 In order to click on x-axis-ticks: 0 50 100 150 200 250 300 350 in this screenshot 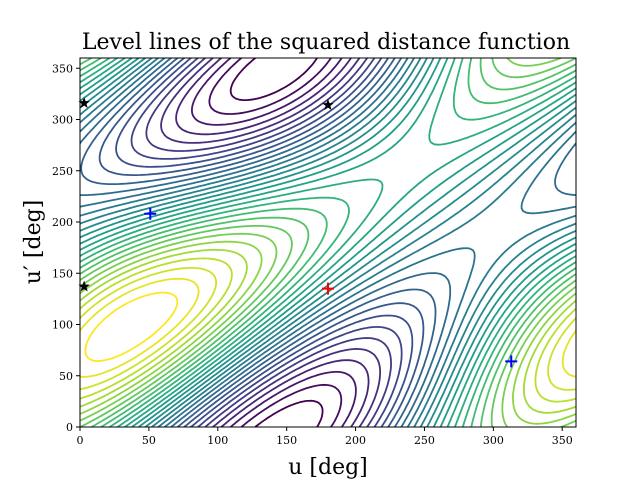, I will do `click(325, 437)`.